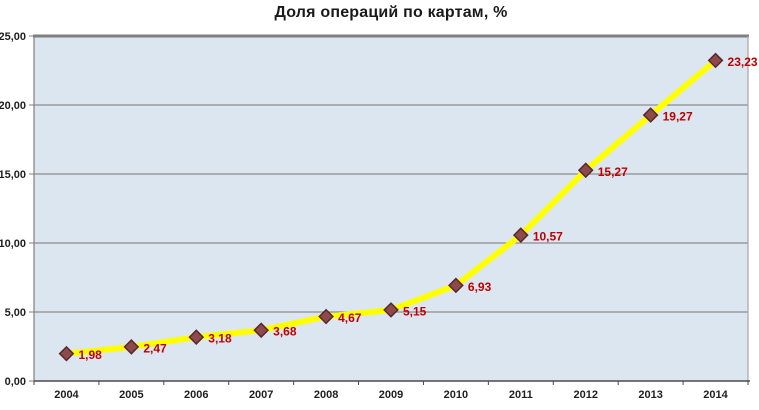 Image resolution: width=759 pixels, height=410 pixels. What do you see at coordinates (678, 117) in the screenshot?
I see `data-point-label: 19,27` at bounding box center [678, 117].